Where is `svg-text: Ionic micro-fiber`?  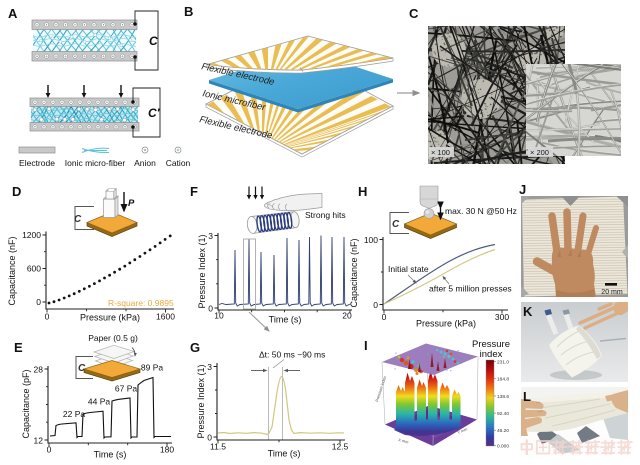
svg-text: Ionic micro-fiber is located at coordinates (95, 163).